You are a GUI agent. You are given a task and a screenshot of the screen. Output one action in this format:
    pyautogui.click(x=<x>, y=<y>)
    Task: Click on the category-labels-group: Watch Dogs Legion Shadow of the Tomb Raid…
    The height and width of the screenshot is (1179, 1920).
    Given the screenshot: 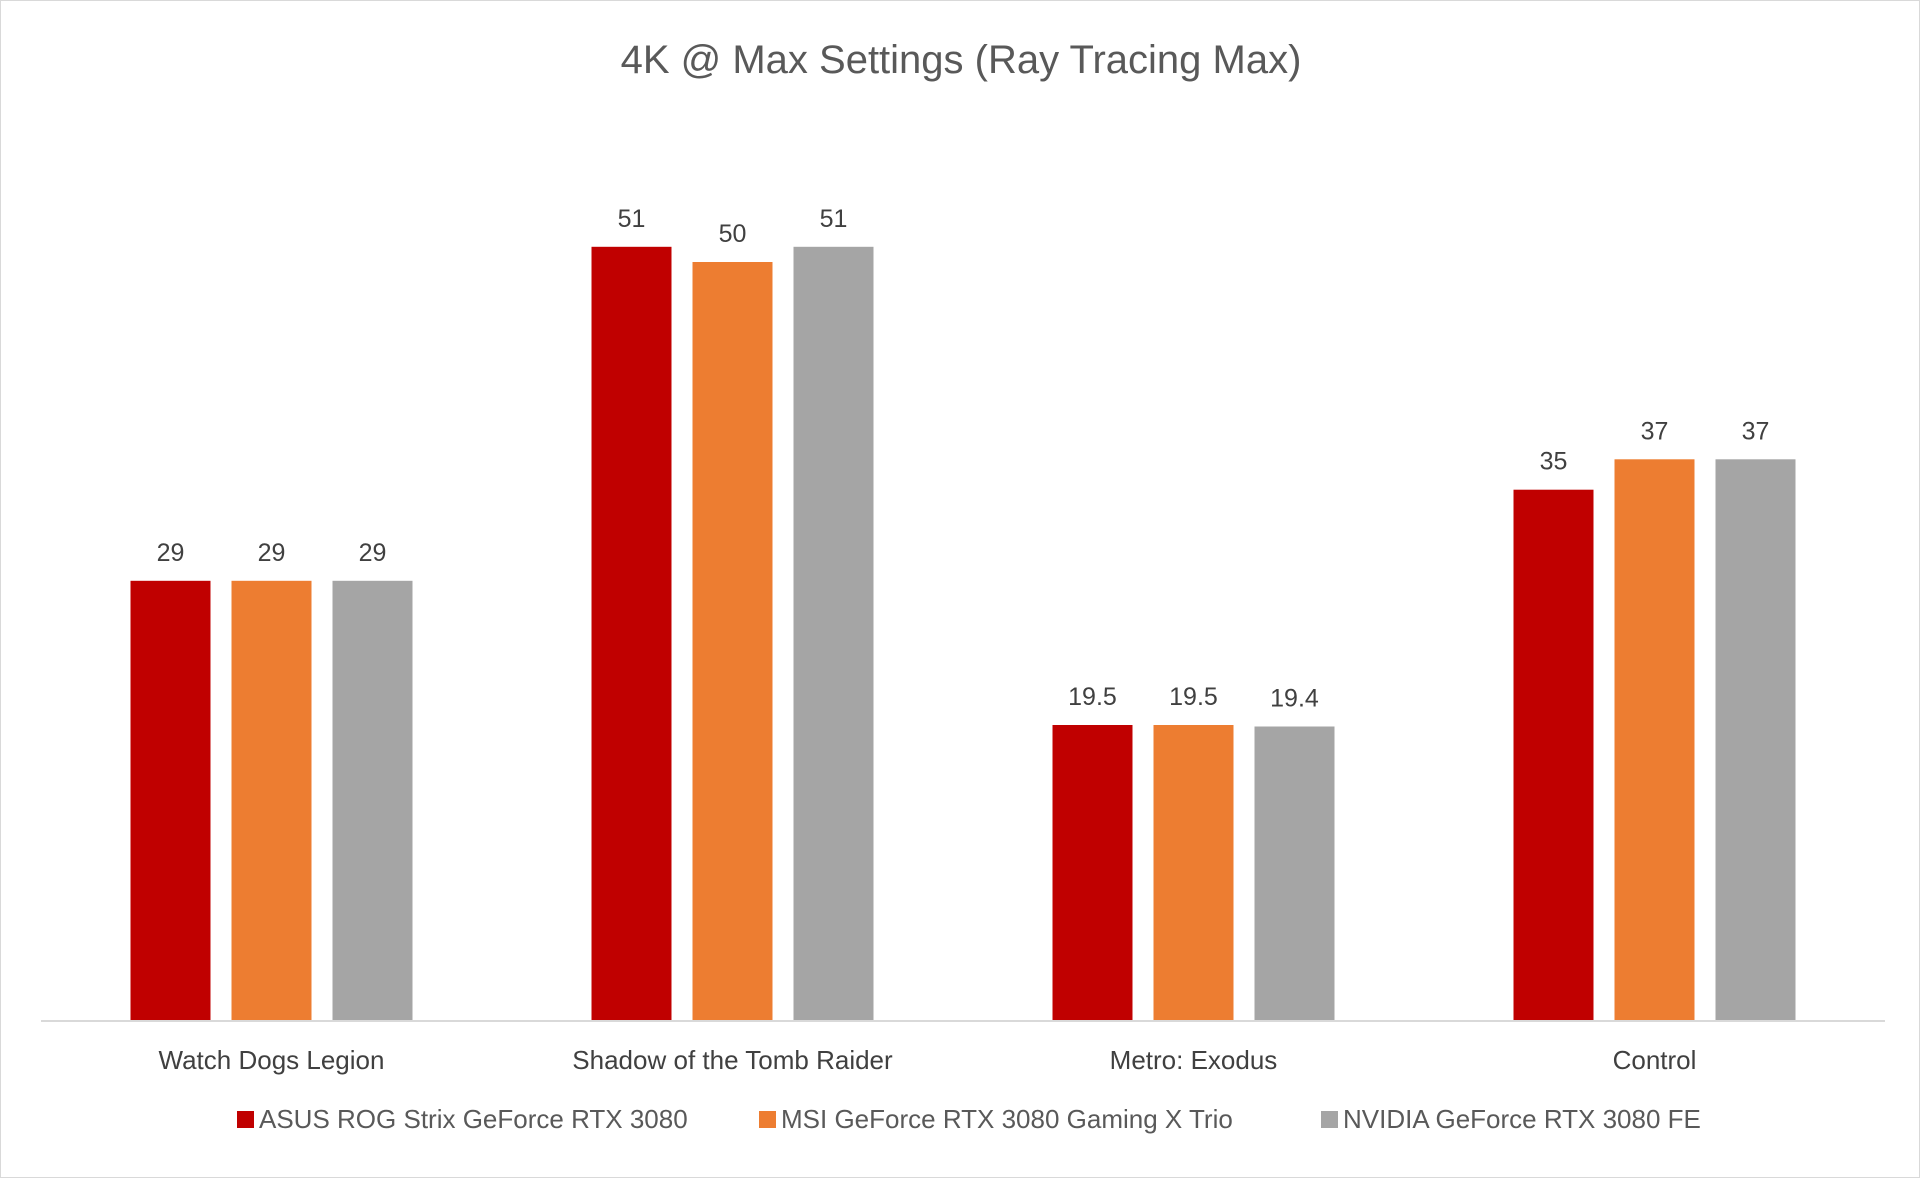 What is the action you would take?
    pyautogui.click(x=928, y=1060)
    